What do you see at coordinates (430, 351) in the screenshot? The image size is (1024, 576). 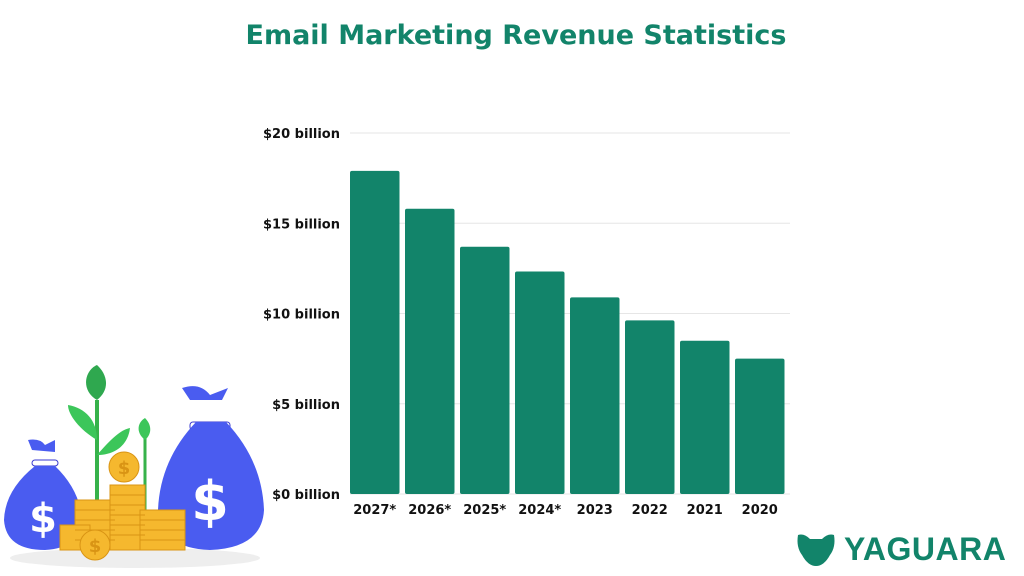 I see `bar-2026-projected` at bounding box center [430, 351].